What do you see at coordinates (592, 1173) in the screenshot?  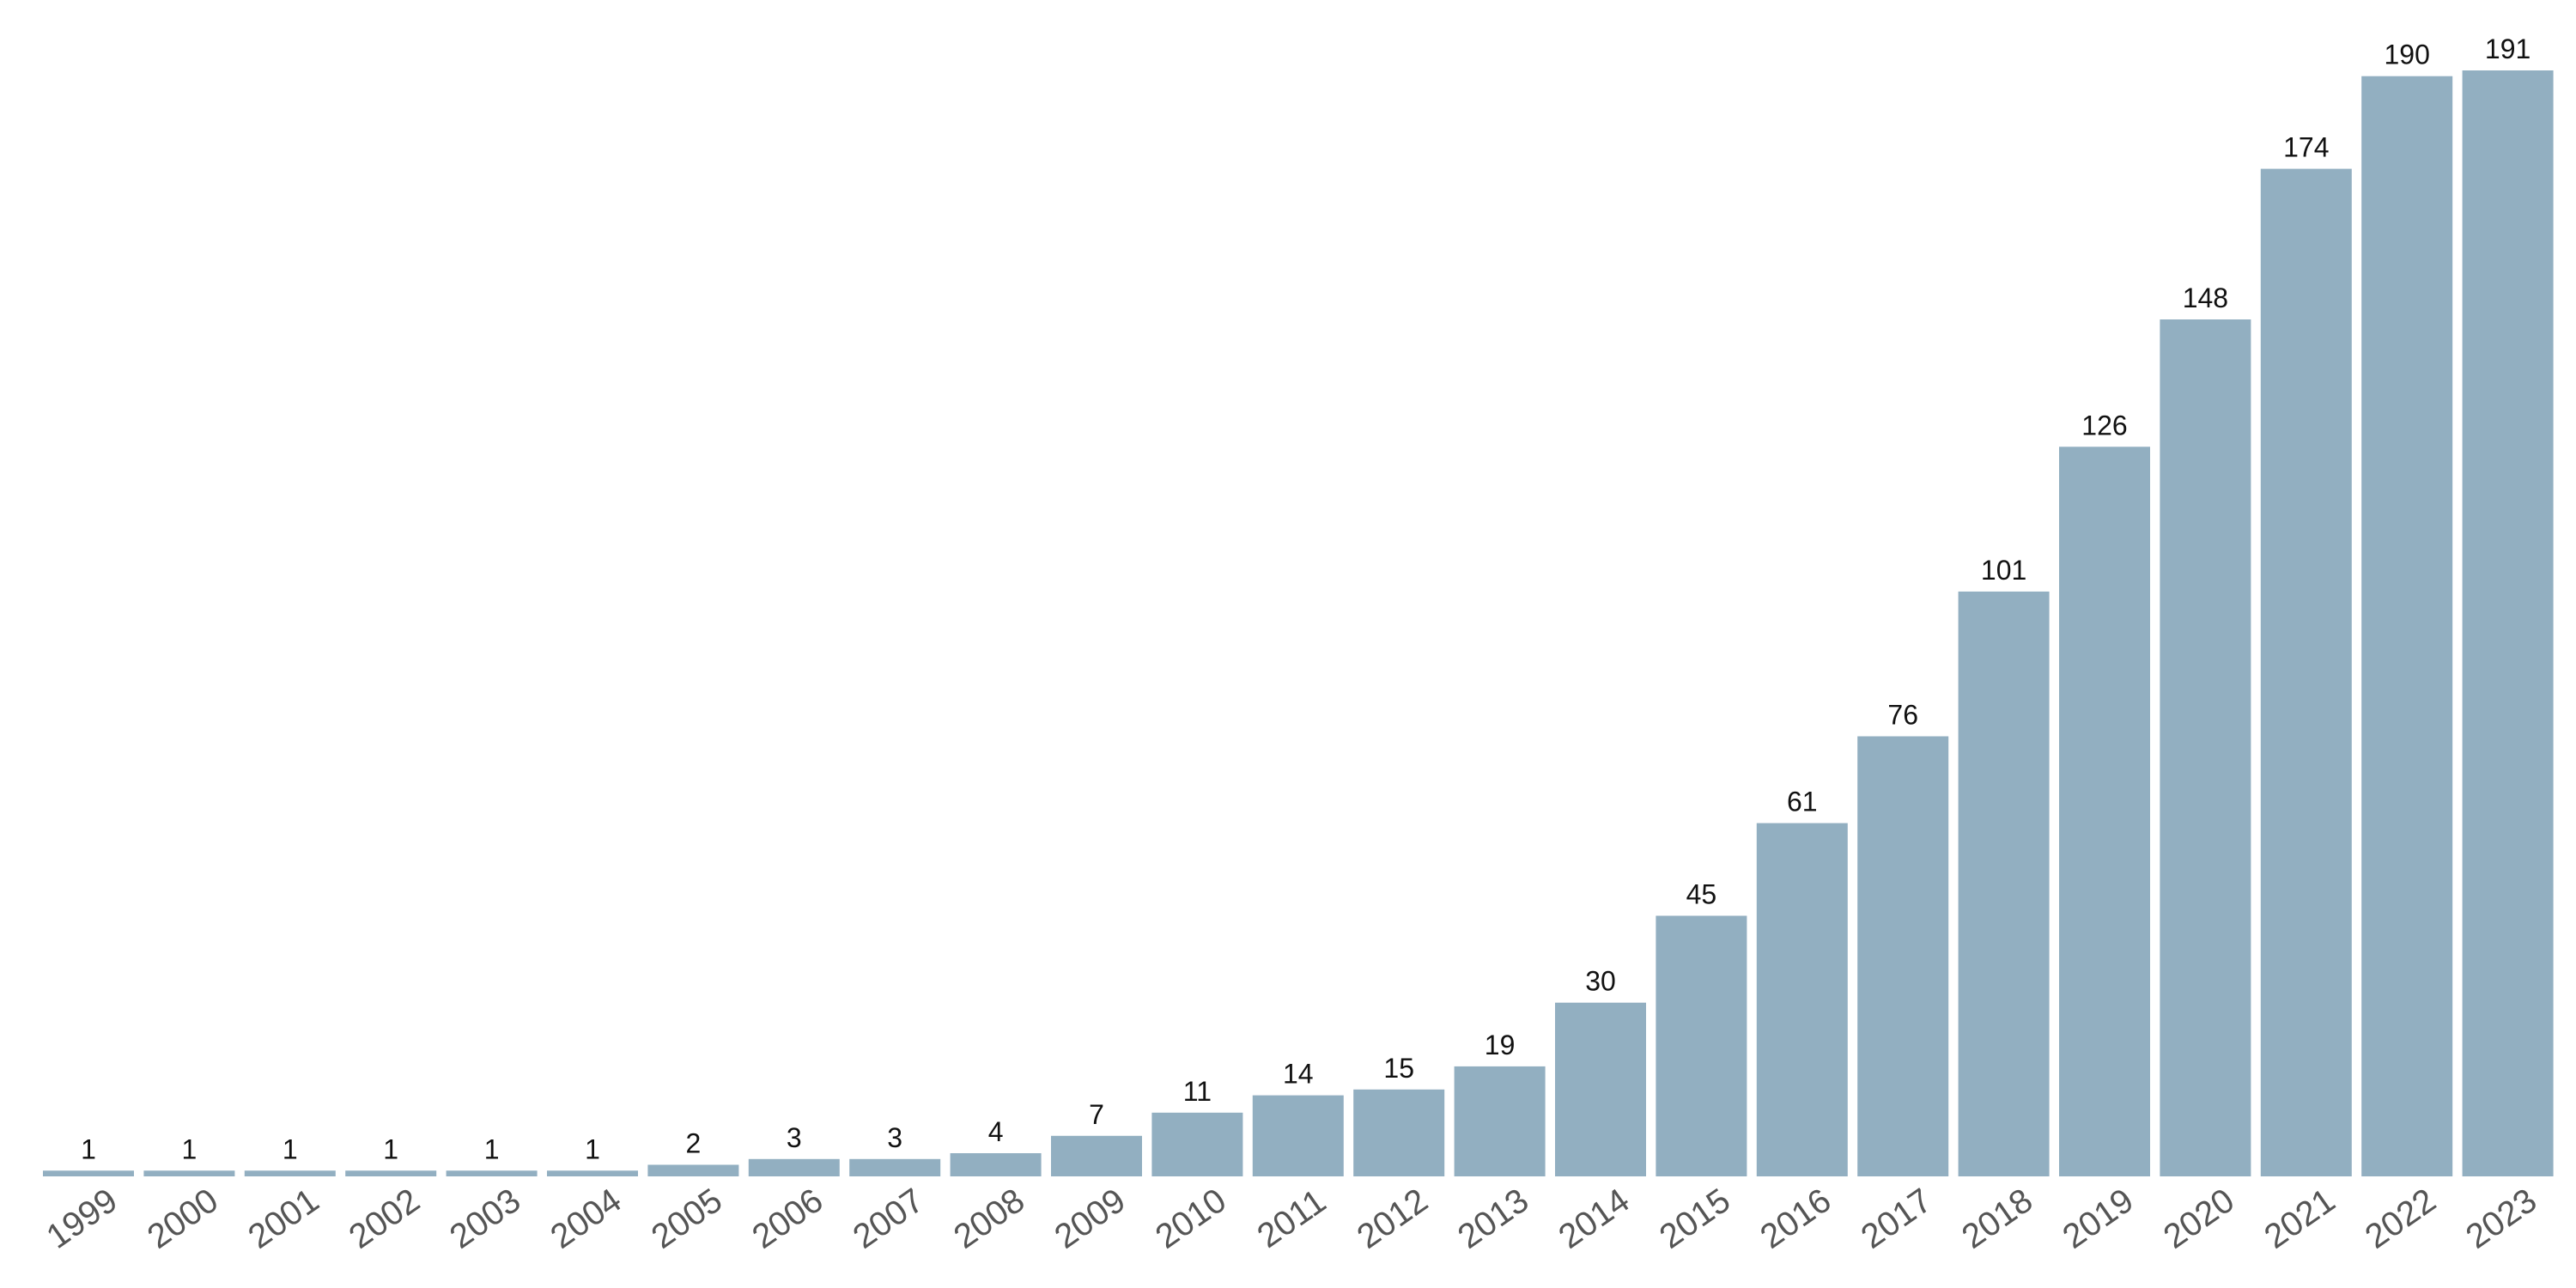 I see `bar-2004` at bounding box center [592, 1173].